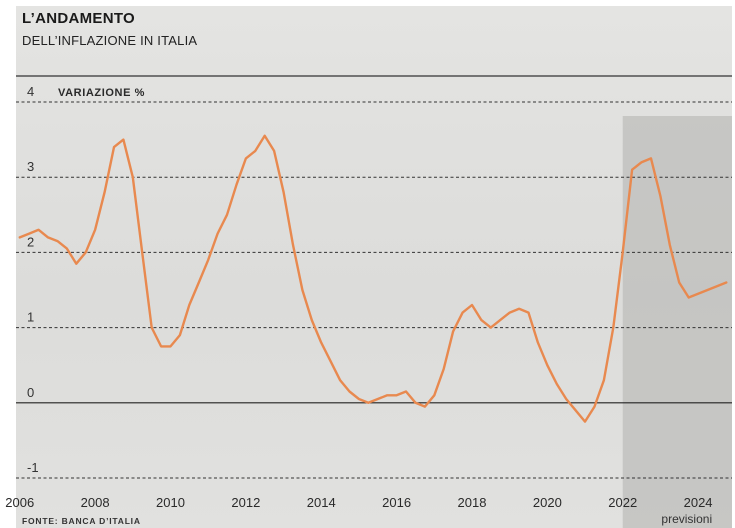  What do you see at coordinates (547, 502) in the screenshot?
I see `x-tick-label: 2020` at bounding box center [547, 502].